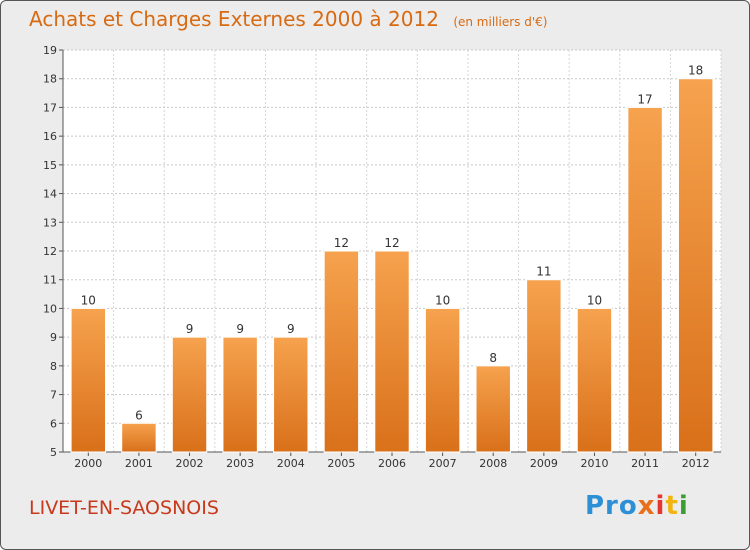  I want to click on x-tick-label-2002: 2002, so click(190, 463).